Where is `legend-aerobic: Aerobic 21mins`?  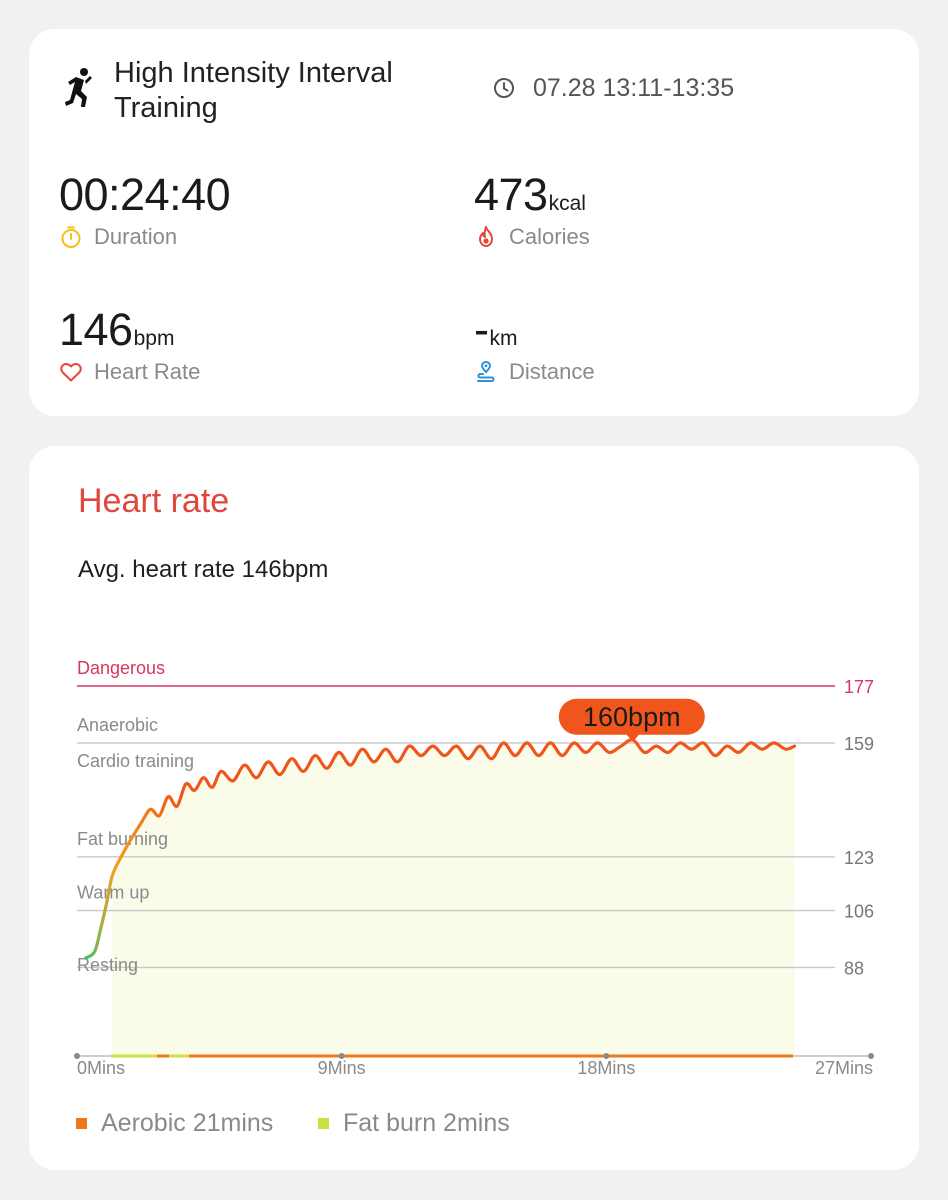 legend-aerobic: Aerobic 21mins is located at coordinates (174, 1123).